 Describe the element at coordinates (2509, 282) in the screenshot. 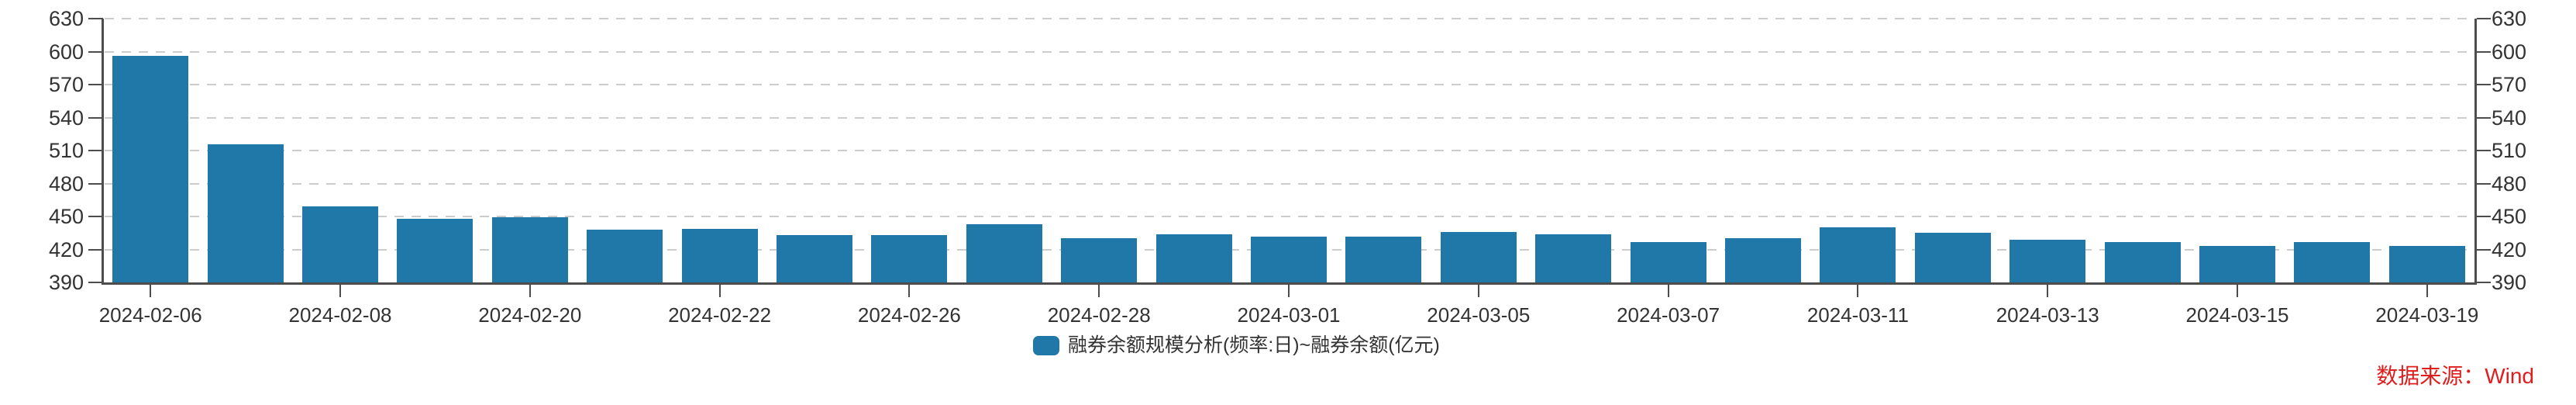

I see `y-axis-label-right: 390` at that location.